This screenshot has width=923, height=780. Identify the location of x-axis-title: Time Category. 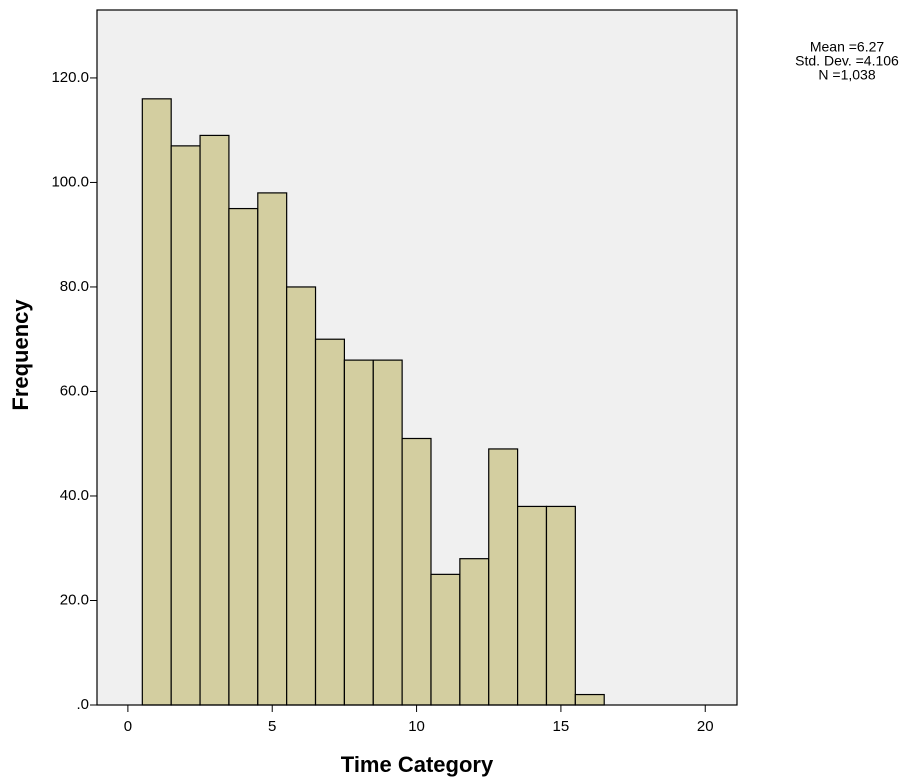
(417, 764).